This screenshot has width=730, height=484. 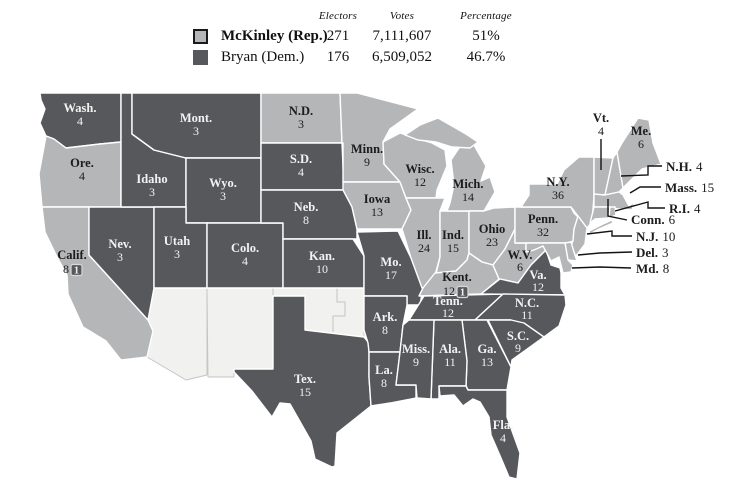 I want to click on state-virginia, so click(x=523, y=272).